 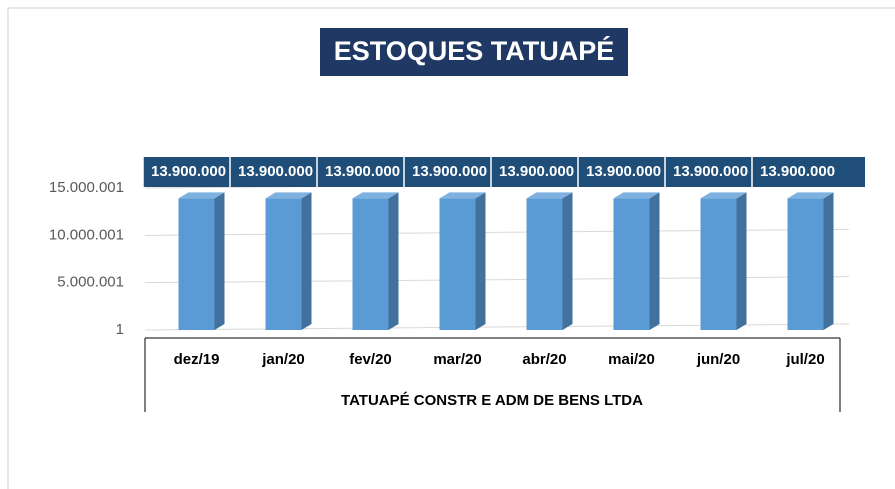 I want to click on x-tick-label: jan/20, so click(x=283, y=359).